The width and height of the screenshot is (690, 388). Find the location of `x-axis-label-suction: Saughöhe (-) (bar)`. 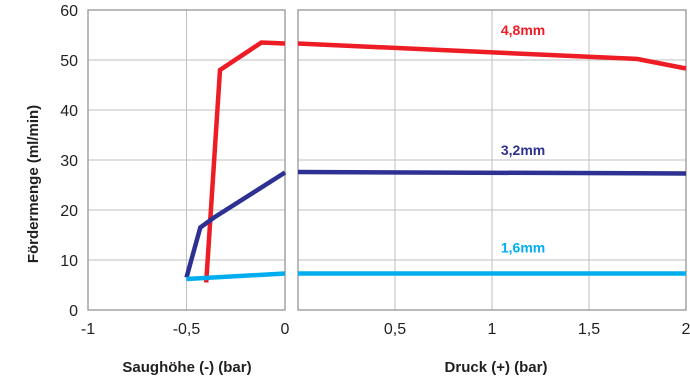

x-axis-label-suction: Saughöhe (-) (bar) is located at coordinates (186, 367).